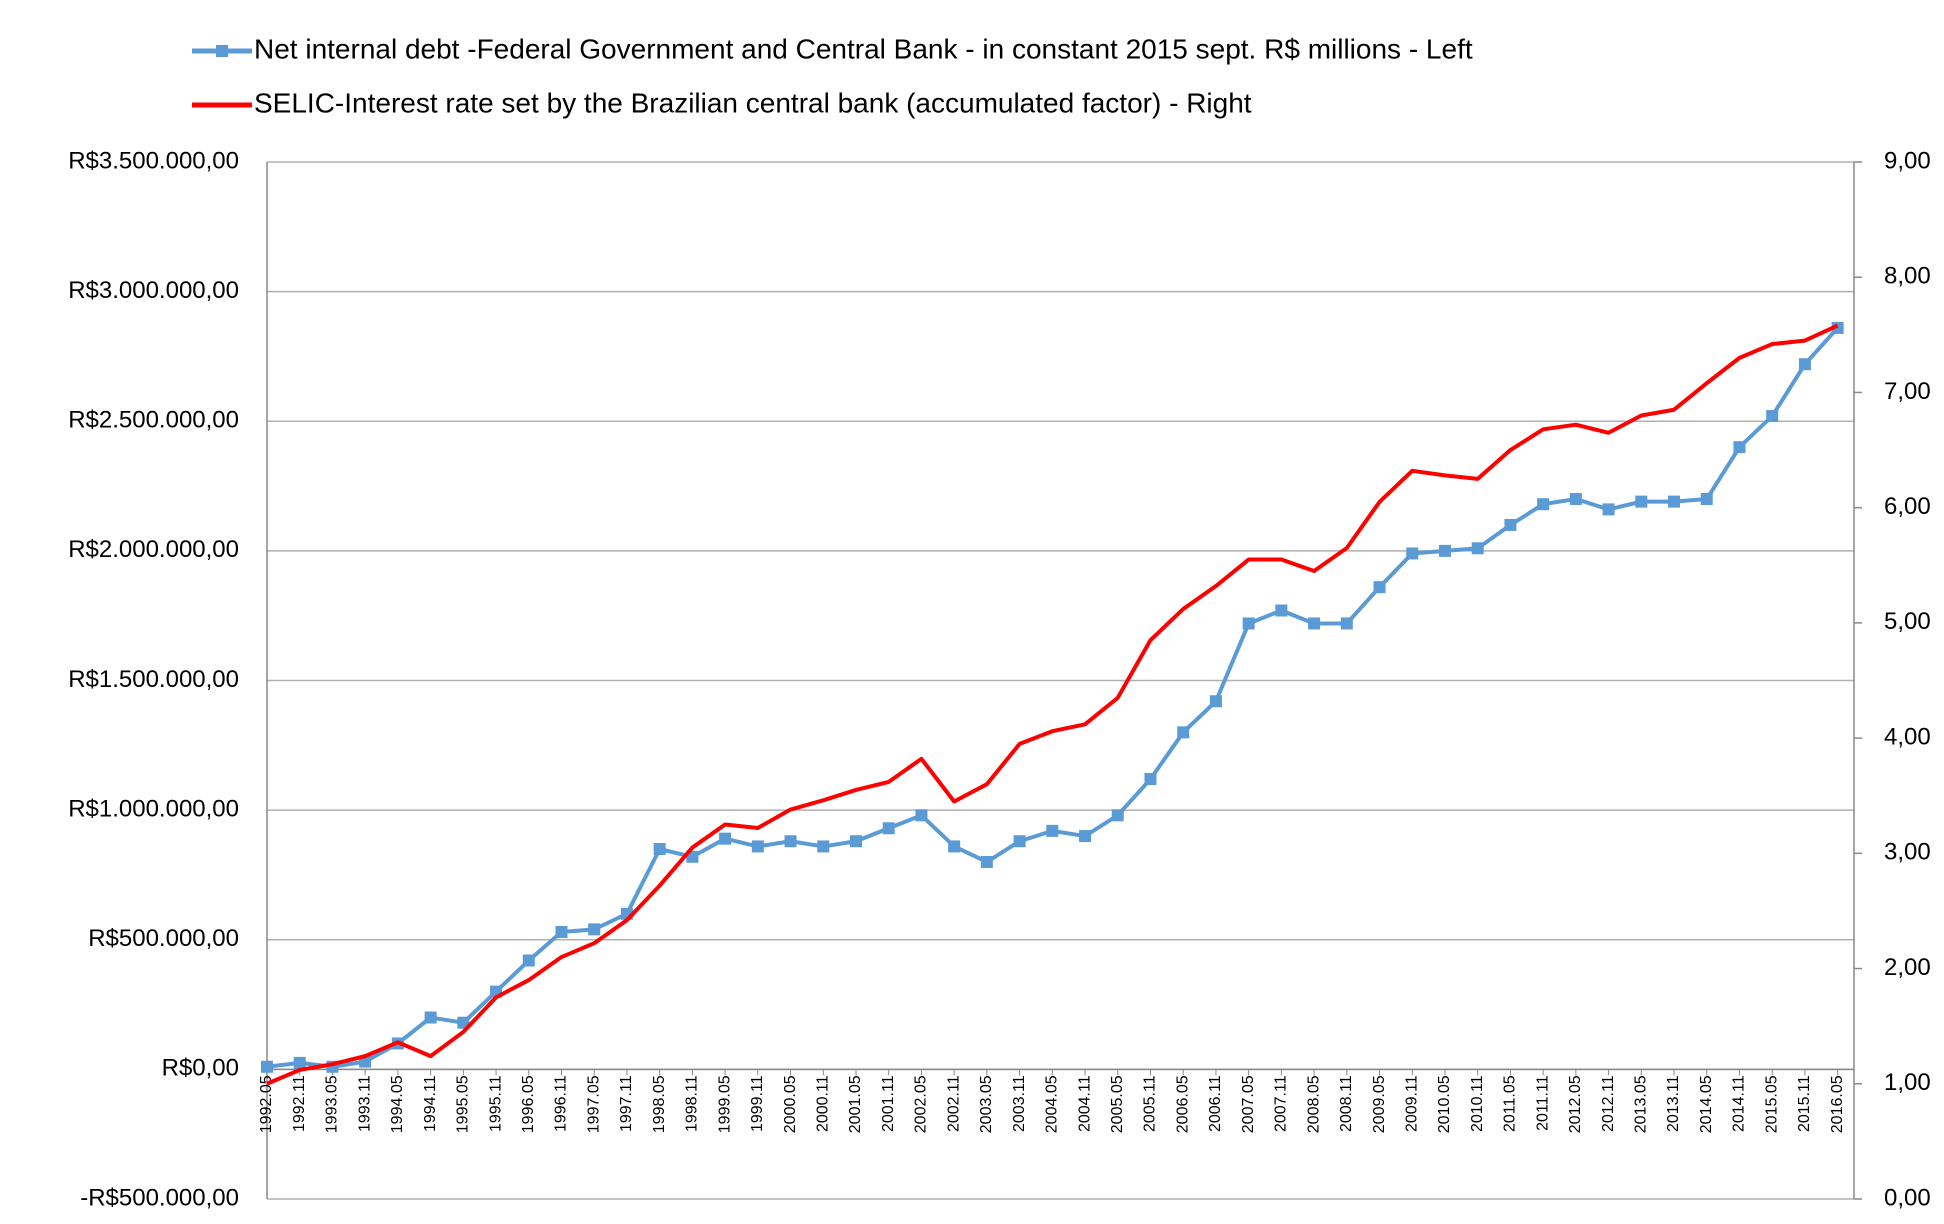 The image size is (1944, 1224). What do you see at coordinates (1182, 1104) in the screenshot?
I see `x-tick-label: 2006.05` at bounding box center [1182, 1104].